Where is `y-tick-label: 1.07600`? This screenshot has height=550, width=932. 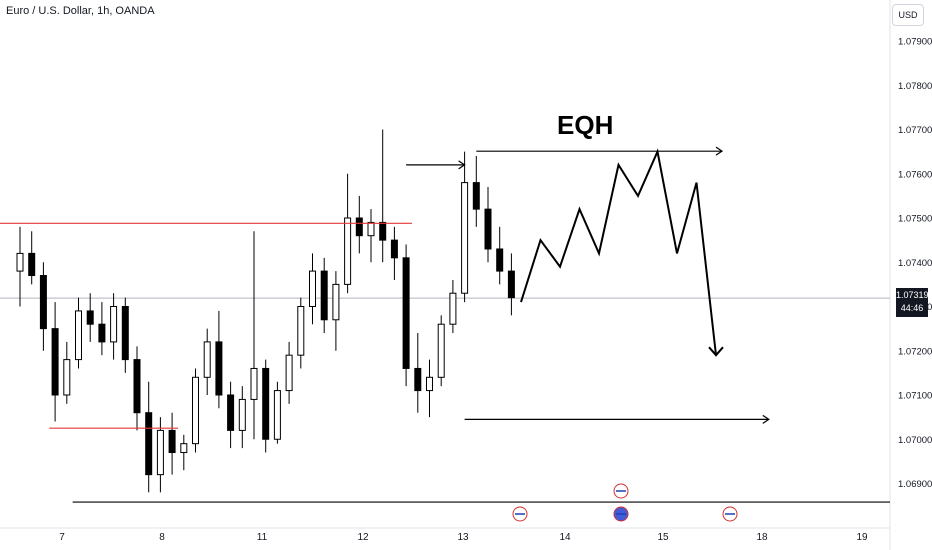
y-tick-label: 1.07600 is located at coordinates (915, 174).